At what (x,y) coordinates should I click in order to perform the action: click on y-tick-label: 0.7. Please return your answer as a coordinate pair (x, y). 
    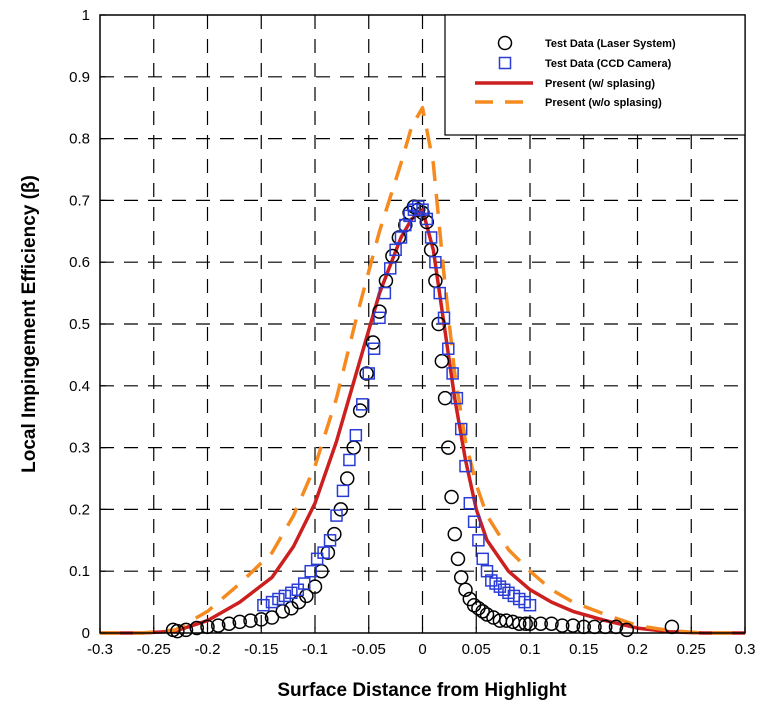
    Looking at the image, I should click on (79, 200).